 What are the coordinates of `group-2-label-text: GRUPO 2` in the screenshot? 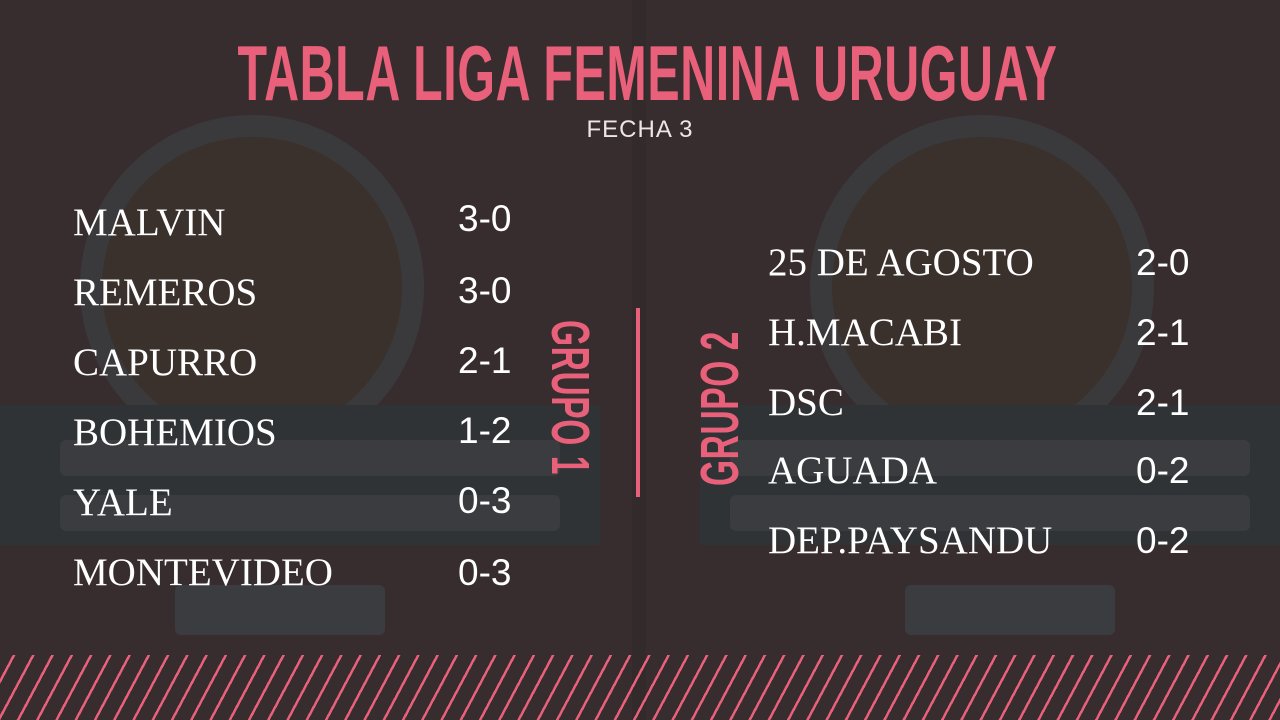 It's located at (720, 408).